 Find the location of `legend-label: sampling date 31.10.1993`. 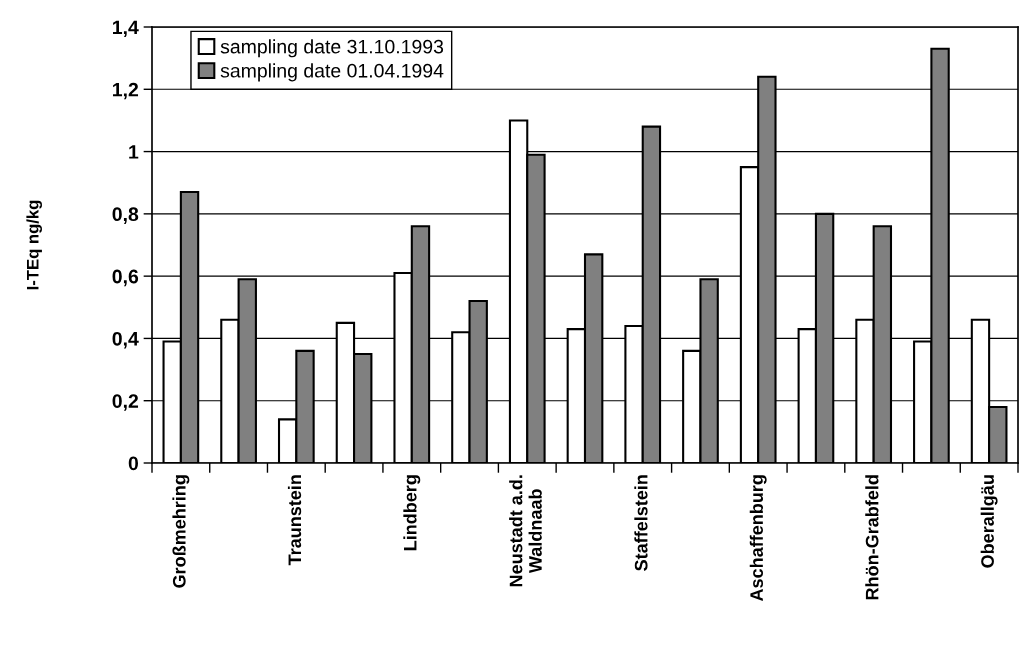

legend-label: sampling date 31.10.1993 is located at coordinates (332, 48).